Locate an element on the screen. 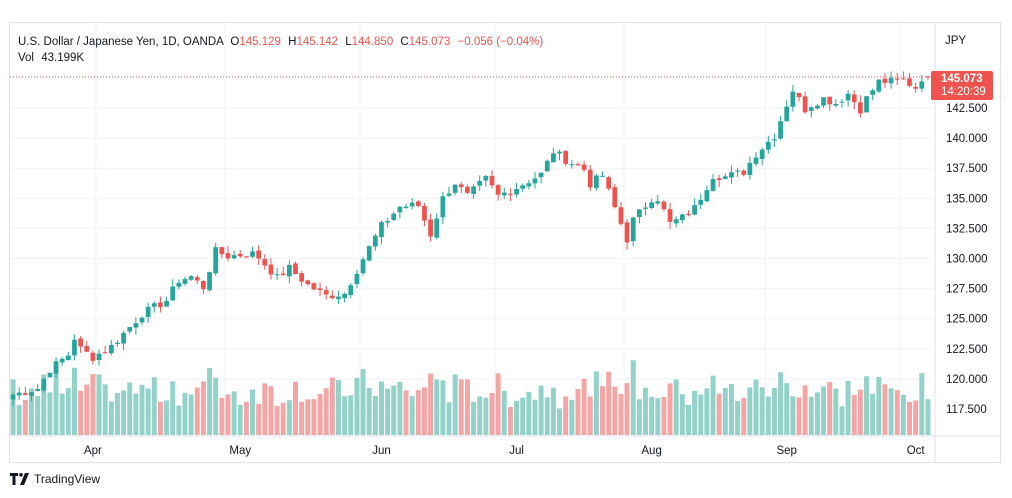 Image resolution: width=1012 pixels, height=498 pixels. y-tick-label: 130.000 is located at coordinates (967, 260).